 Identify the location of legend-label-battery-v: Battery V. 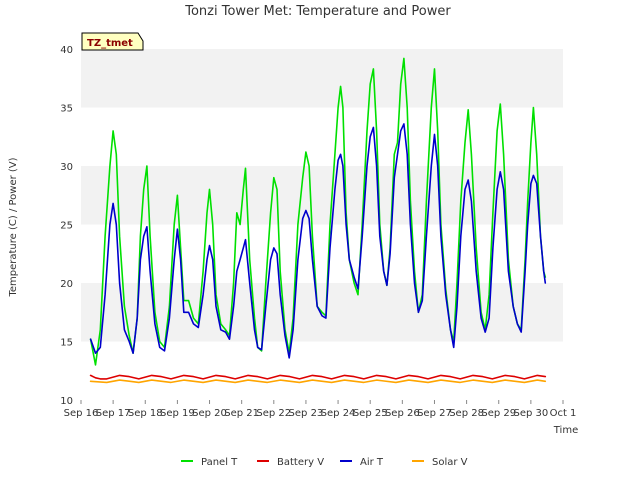
(300, 462).